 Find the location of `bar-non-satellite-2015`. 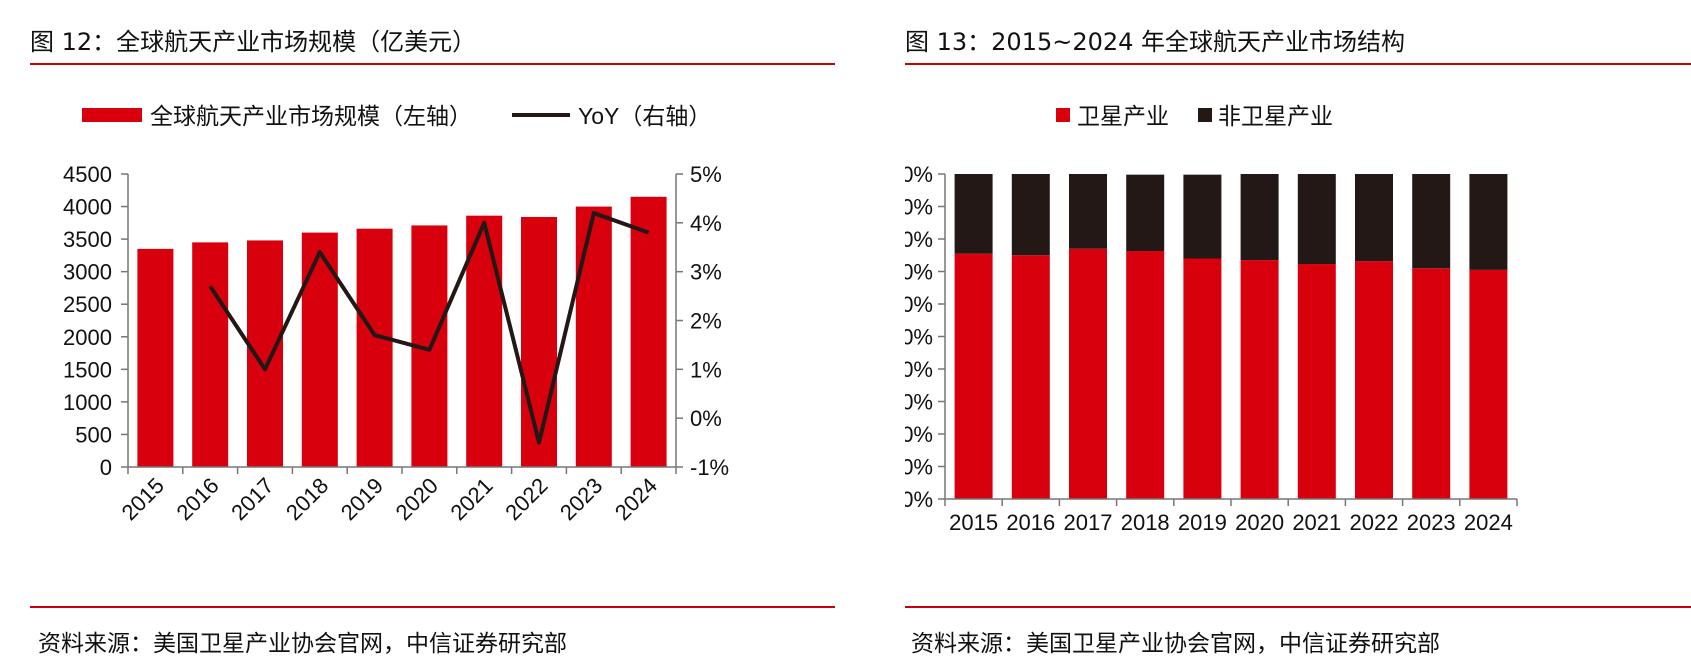

bar-non-satellite-2015 is located at coordinates (973, 214).